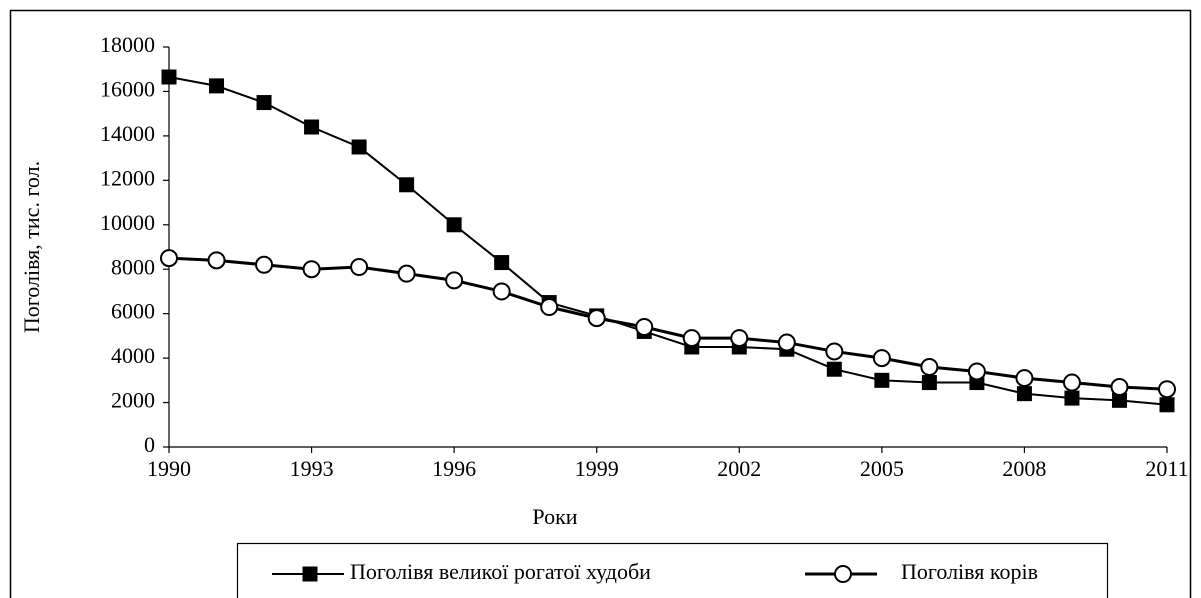 The image size is (1201, 598). Describe the element at coordinates (133, 266) in the screenshot. I see `y-tick-label: 8000` at that location.